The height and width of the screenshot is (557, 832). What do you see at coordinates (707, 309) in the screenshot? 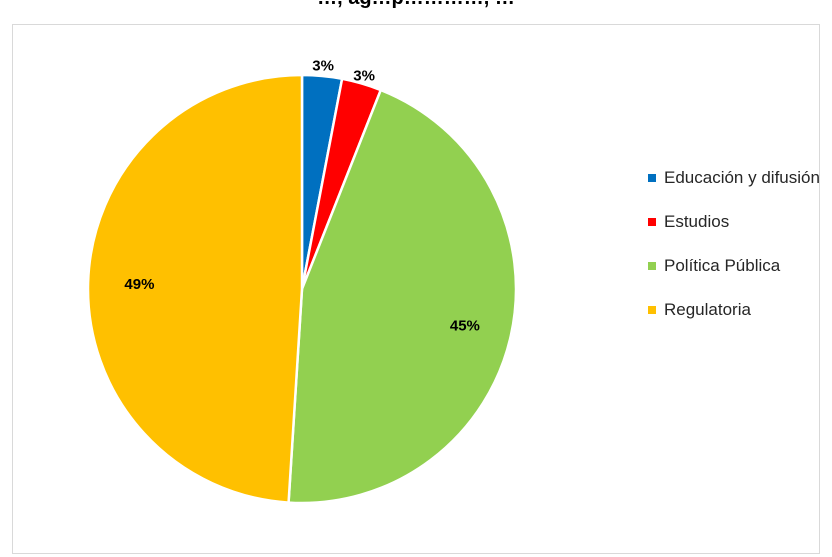
I see `legend-label-regulatoria: Regulatoria` at bounding box center [707, 309].